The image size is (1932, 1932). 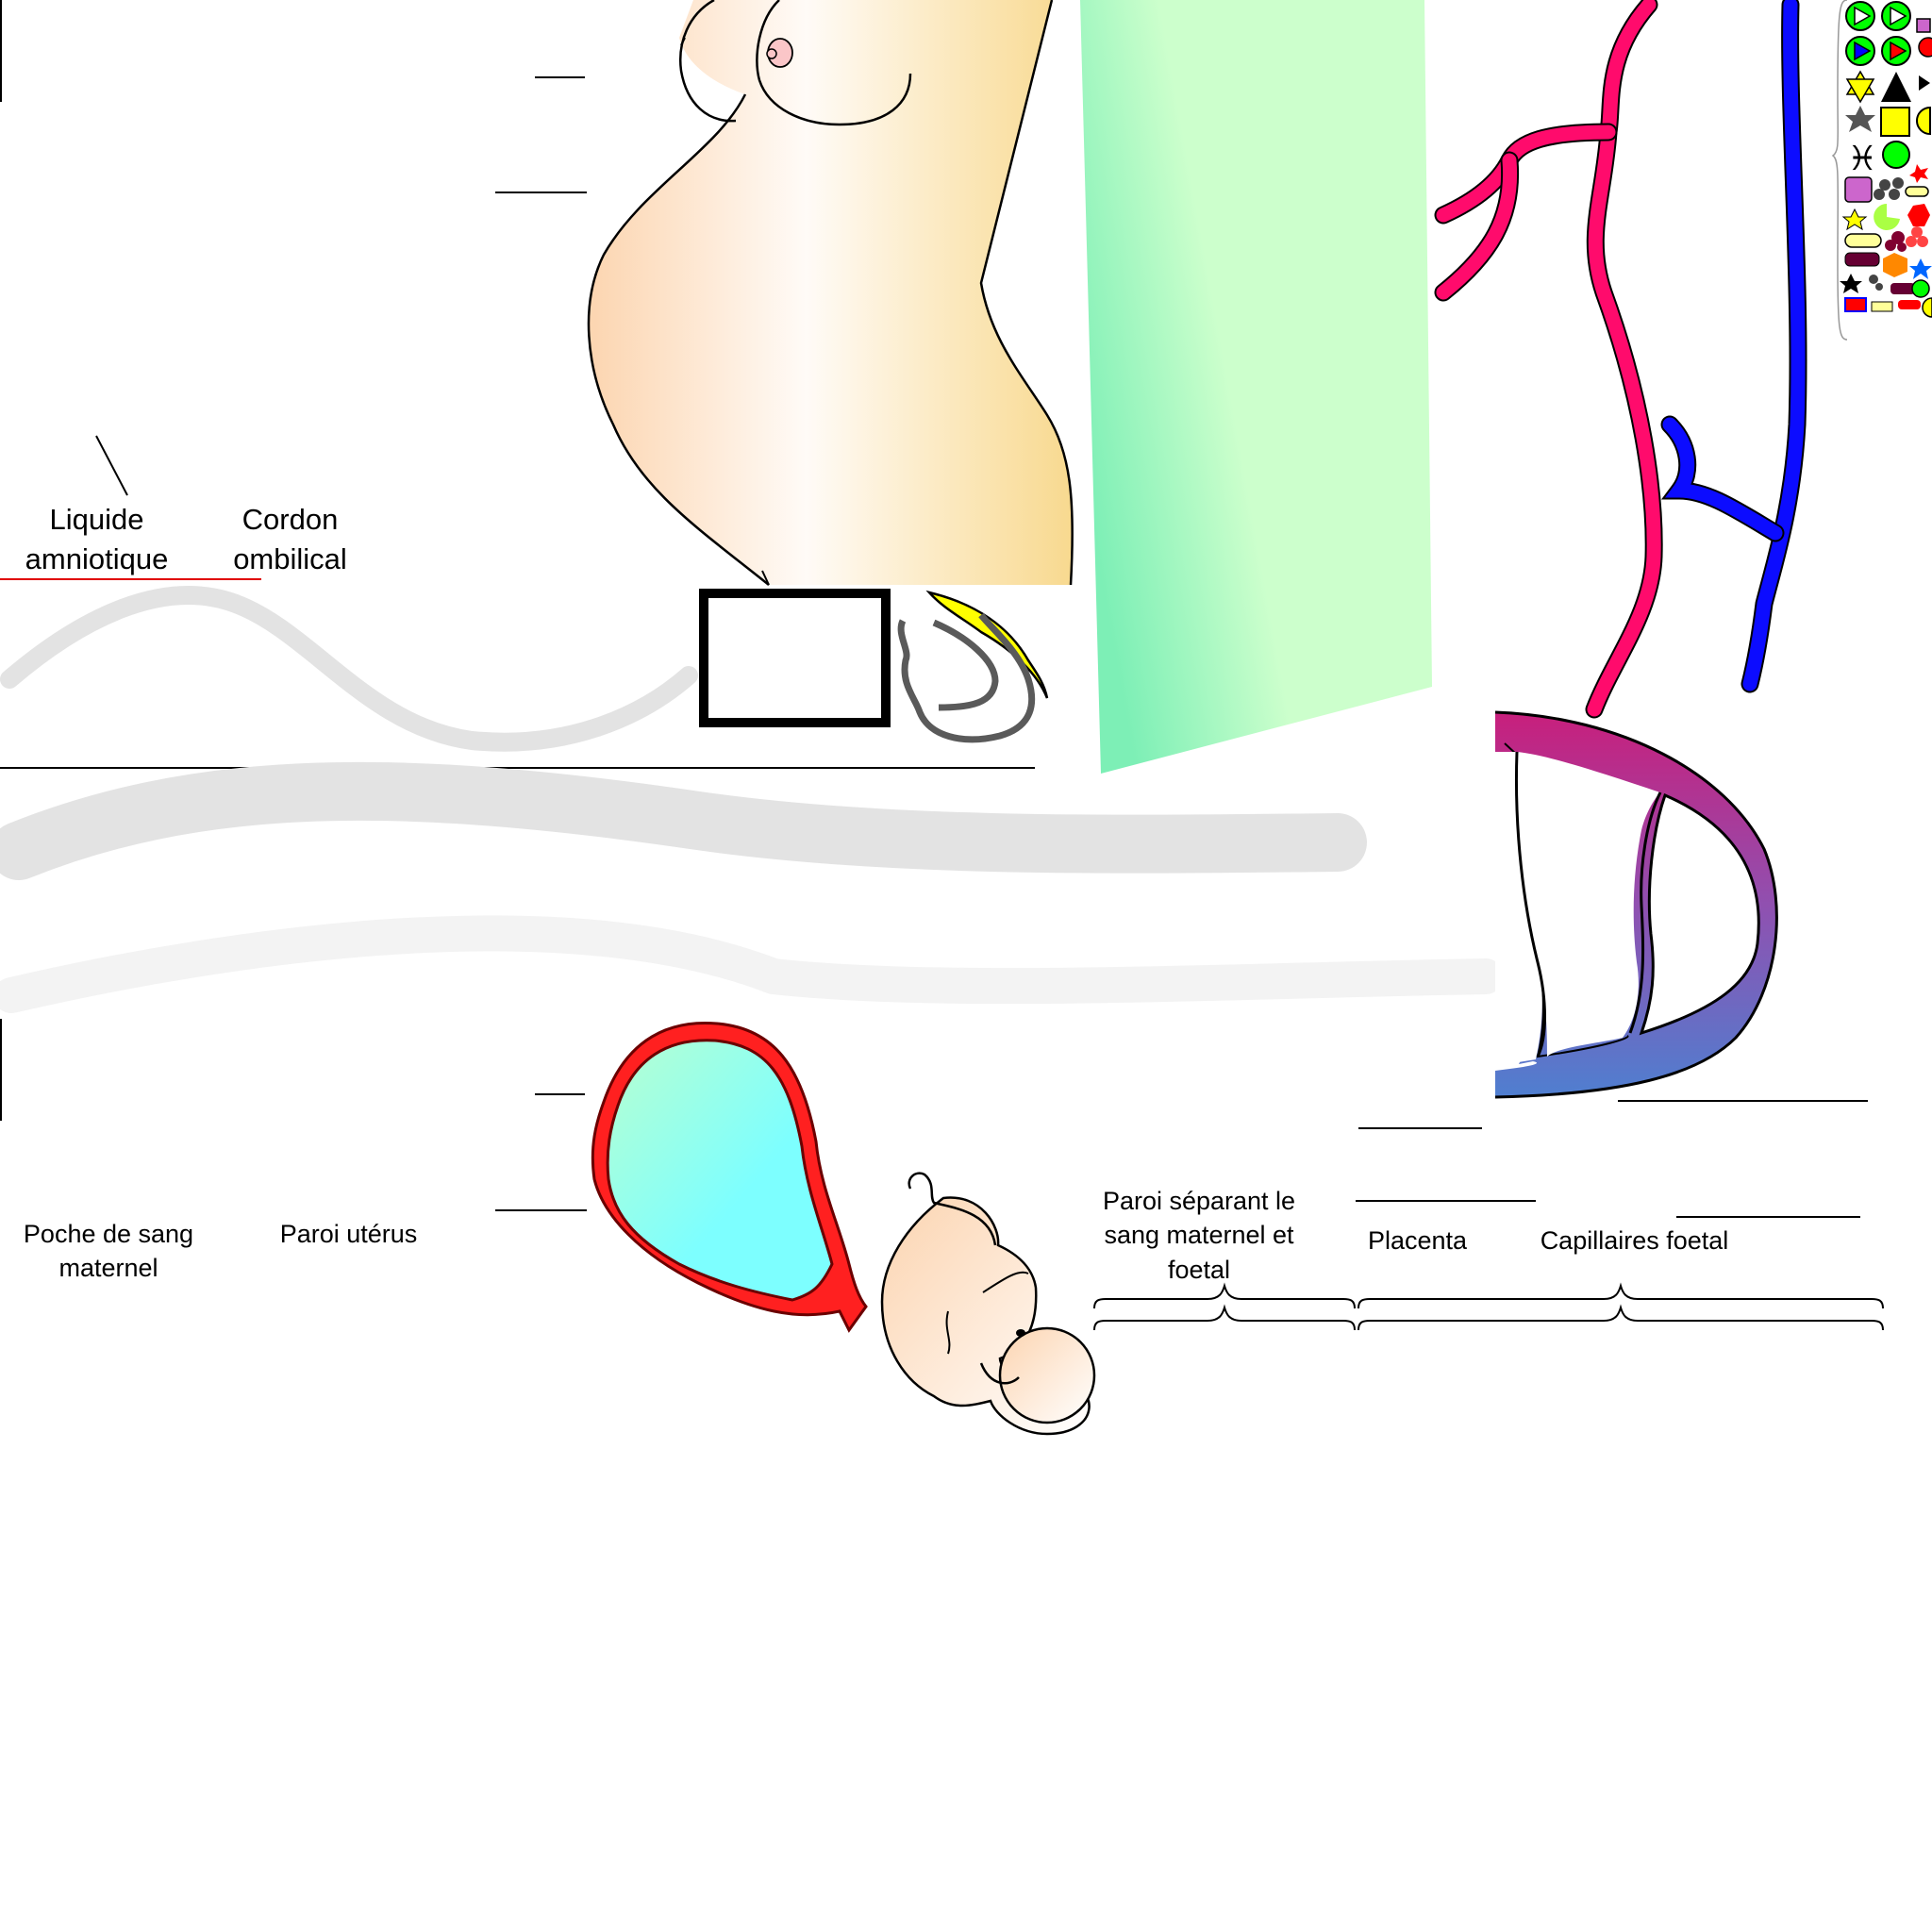 What do you see at coordinates (1862, 159) in the screenshot?
I see `pisces-icon: ♓` at bounding box center [1862, 159].